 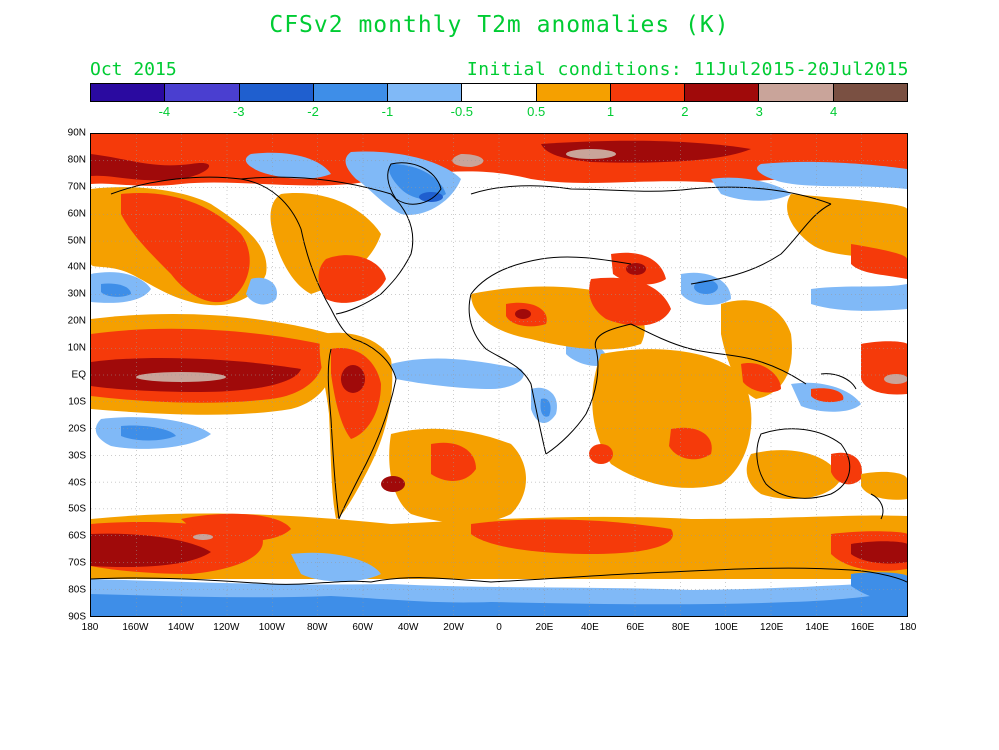 I want to click on colorbar-tick-label: -1, so click(x=387, y=111).